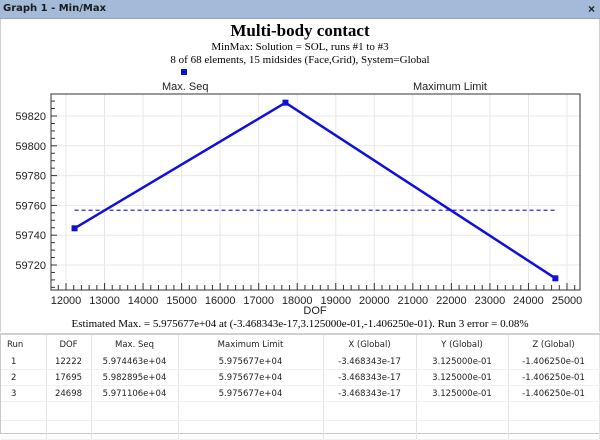  What do you see at coordinates (300, 30) in the screenshot?
I see `chart-title: Multi-body contact` at bounding box center [300, 30].